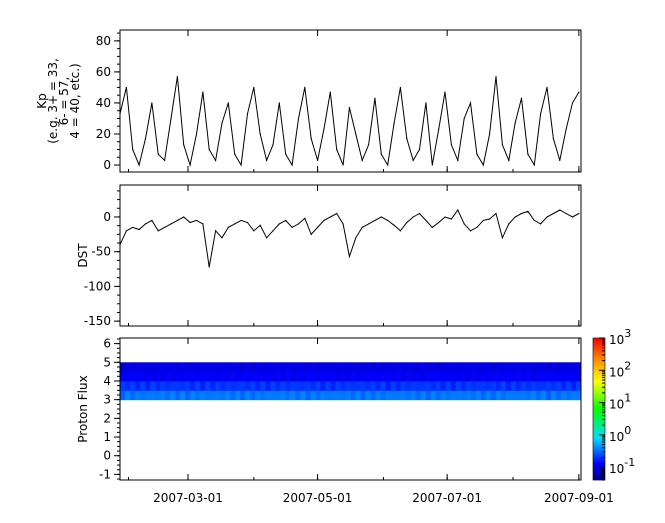 The width and height of the screenshot is (665, 523). What do you see at coordinates (97, 321) in the screenshot?
I see `y-tick-label: -150` at bounding box center [97, 321].